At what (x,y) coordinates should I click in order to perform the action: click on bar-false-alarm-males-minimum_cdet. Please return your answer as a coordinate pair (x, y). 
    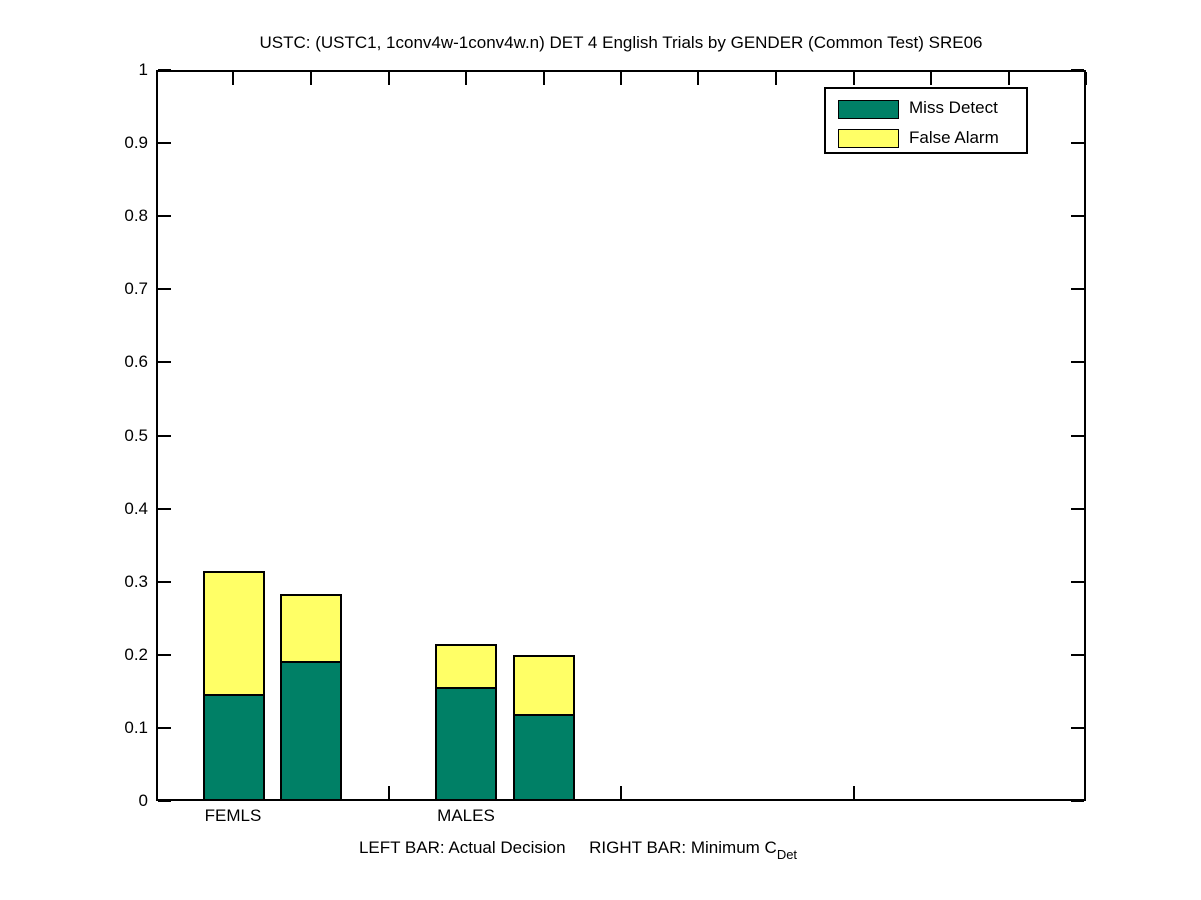
    Looking at the image, I should click on (544, 685).